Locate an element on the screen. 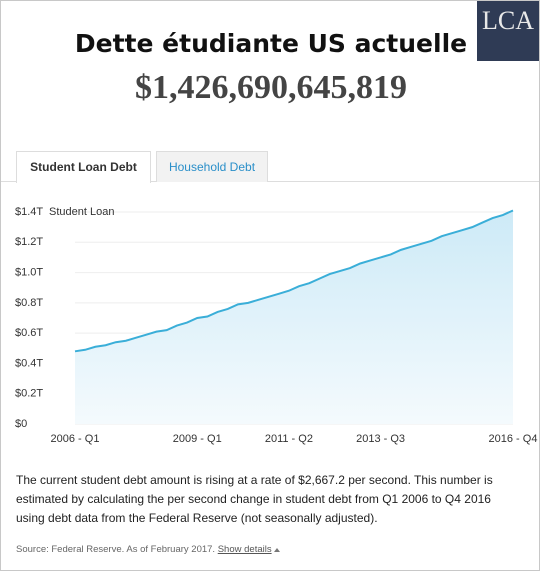 Image resolution: width=540 pixels, height=571 pixels. y-tick-label: $0.6T is located at coordinates (29, 333).